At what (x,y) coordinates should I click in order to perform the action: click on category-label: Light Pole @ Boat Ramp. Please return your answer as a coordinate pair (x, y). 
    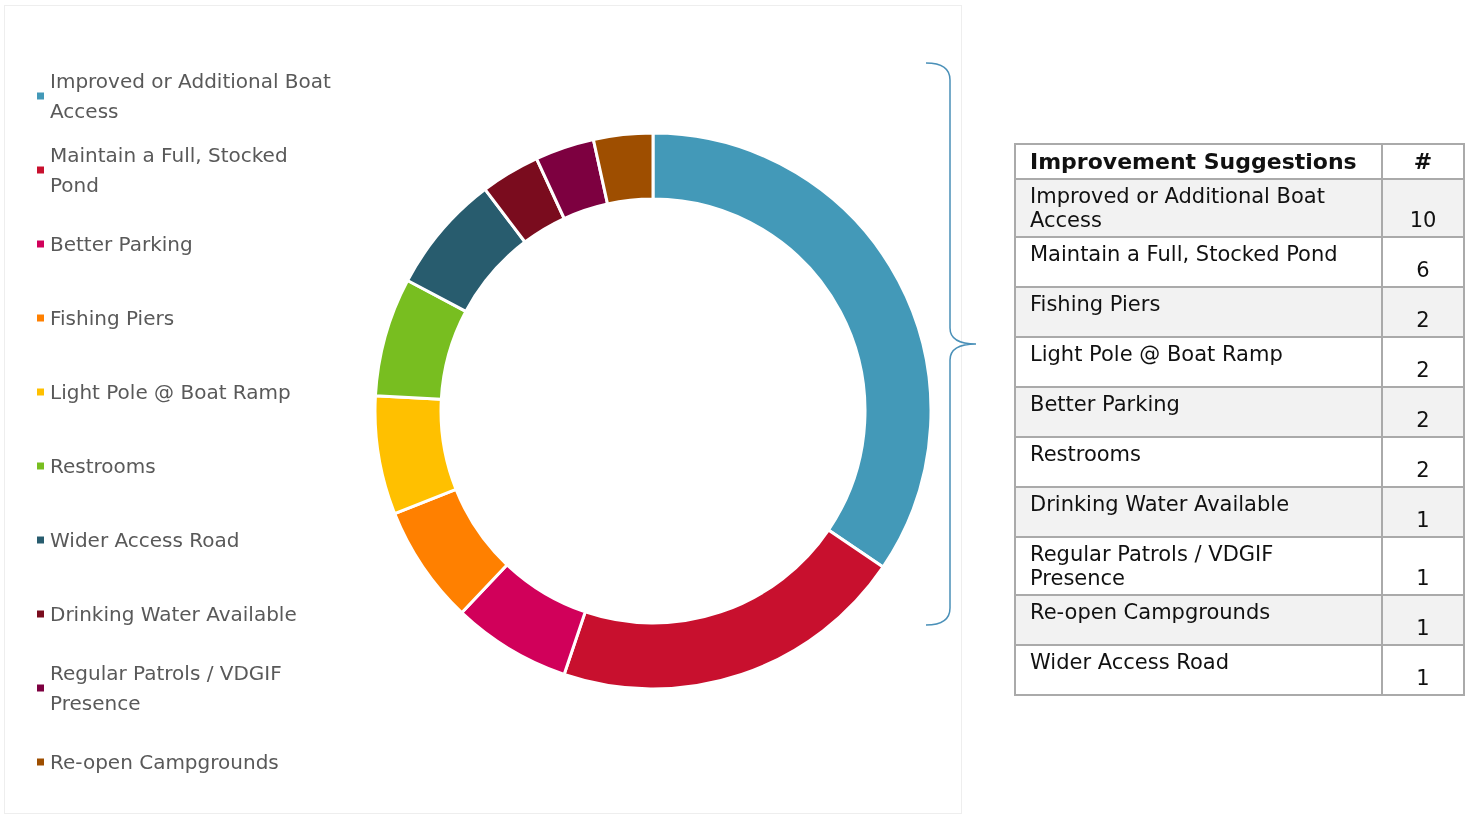
    Looking at the image, I should click on (1198, 362).